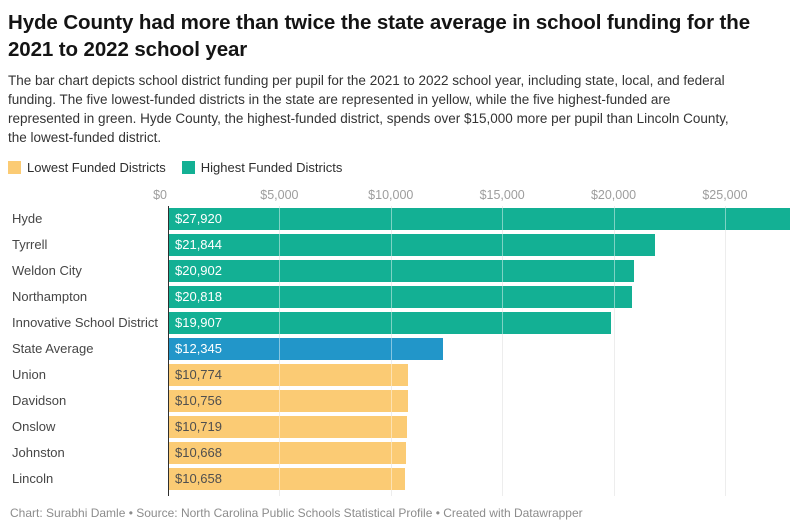 The image size is (800, 532). I want to click on bar-row: Davidson $10,756, so click(400, 401).